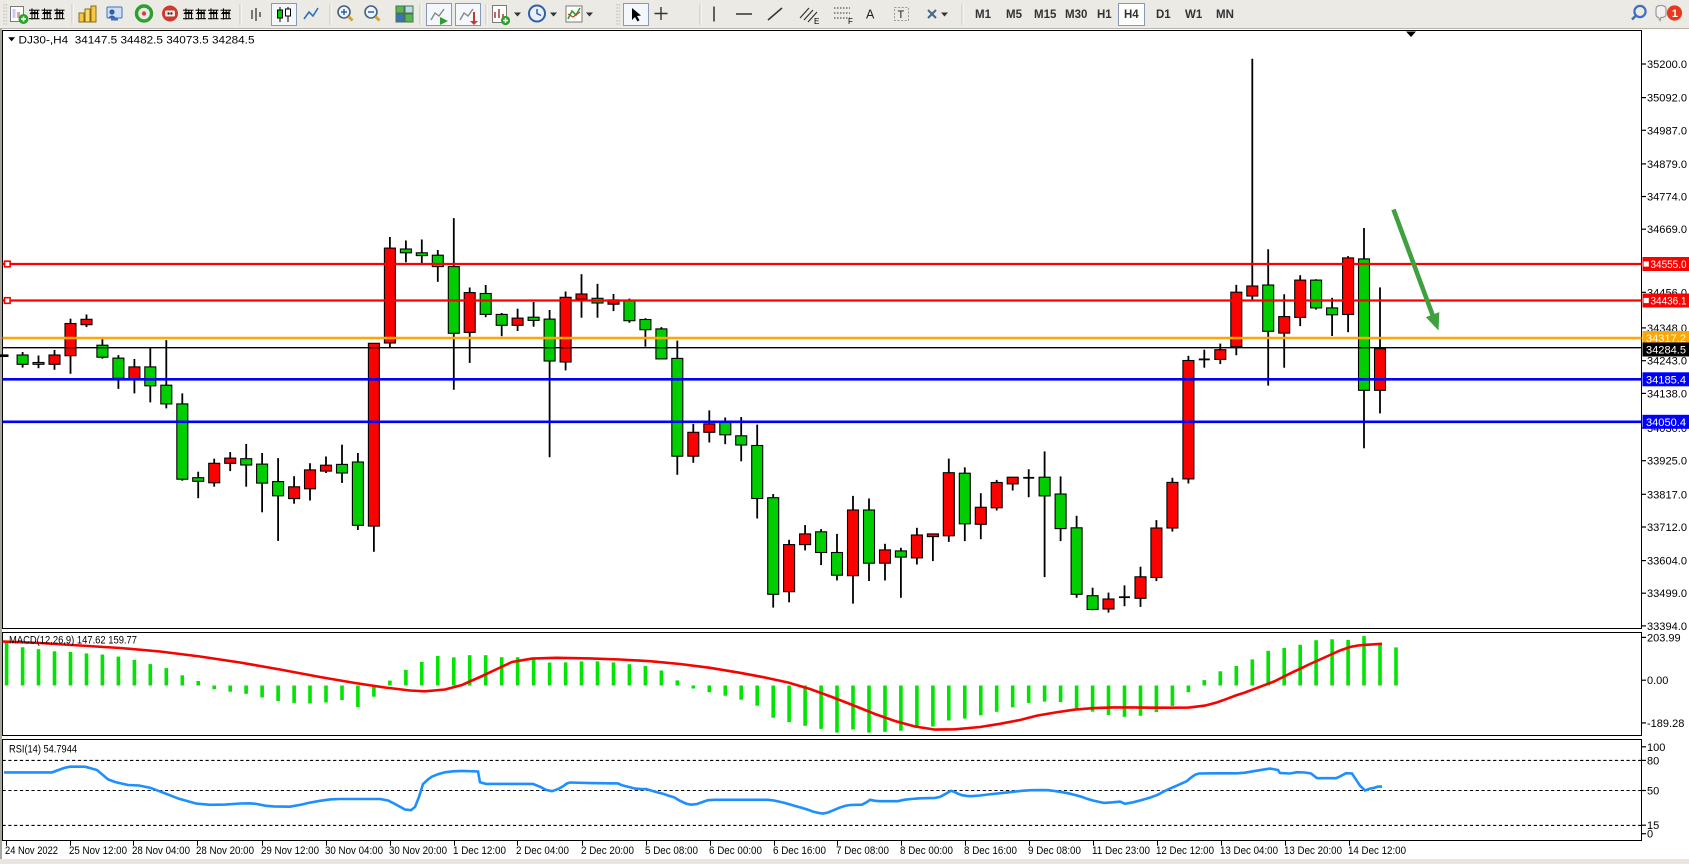 The width and height of the screenshot is (1689, 864). I want to click on svg-text: M15, so click(1045, 15).